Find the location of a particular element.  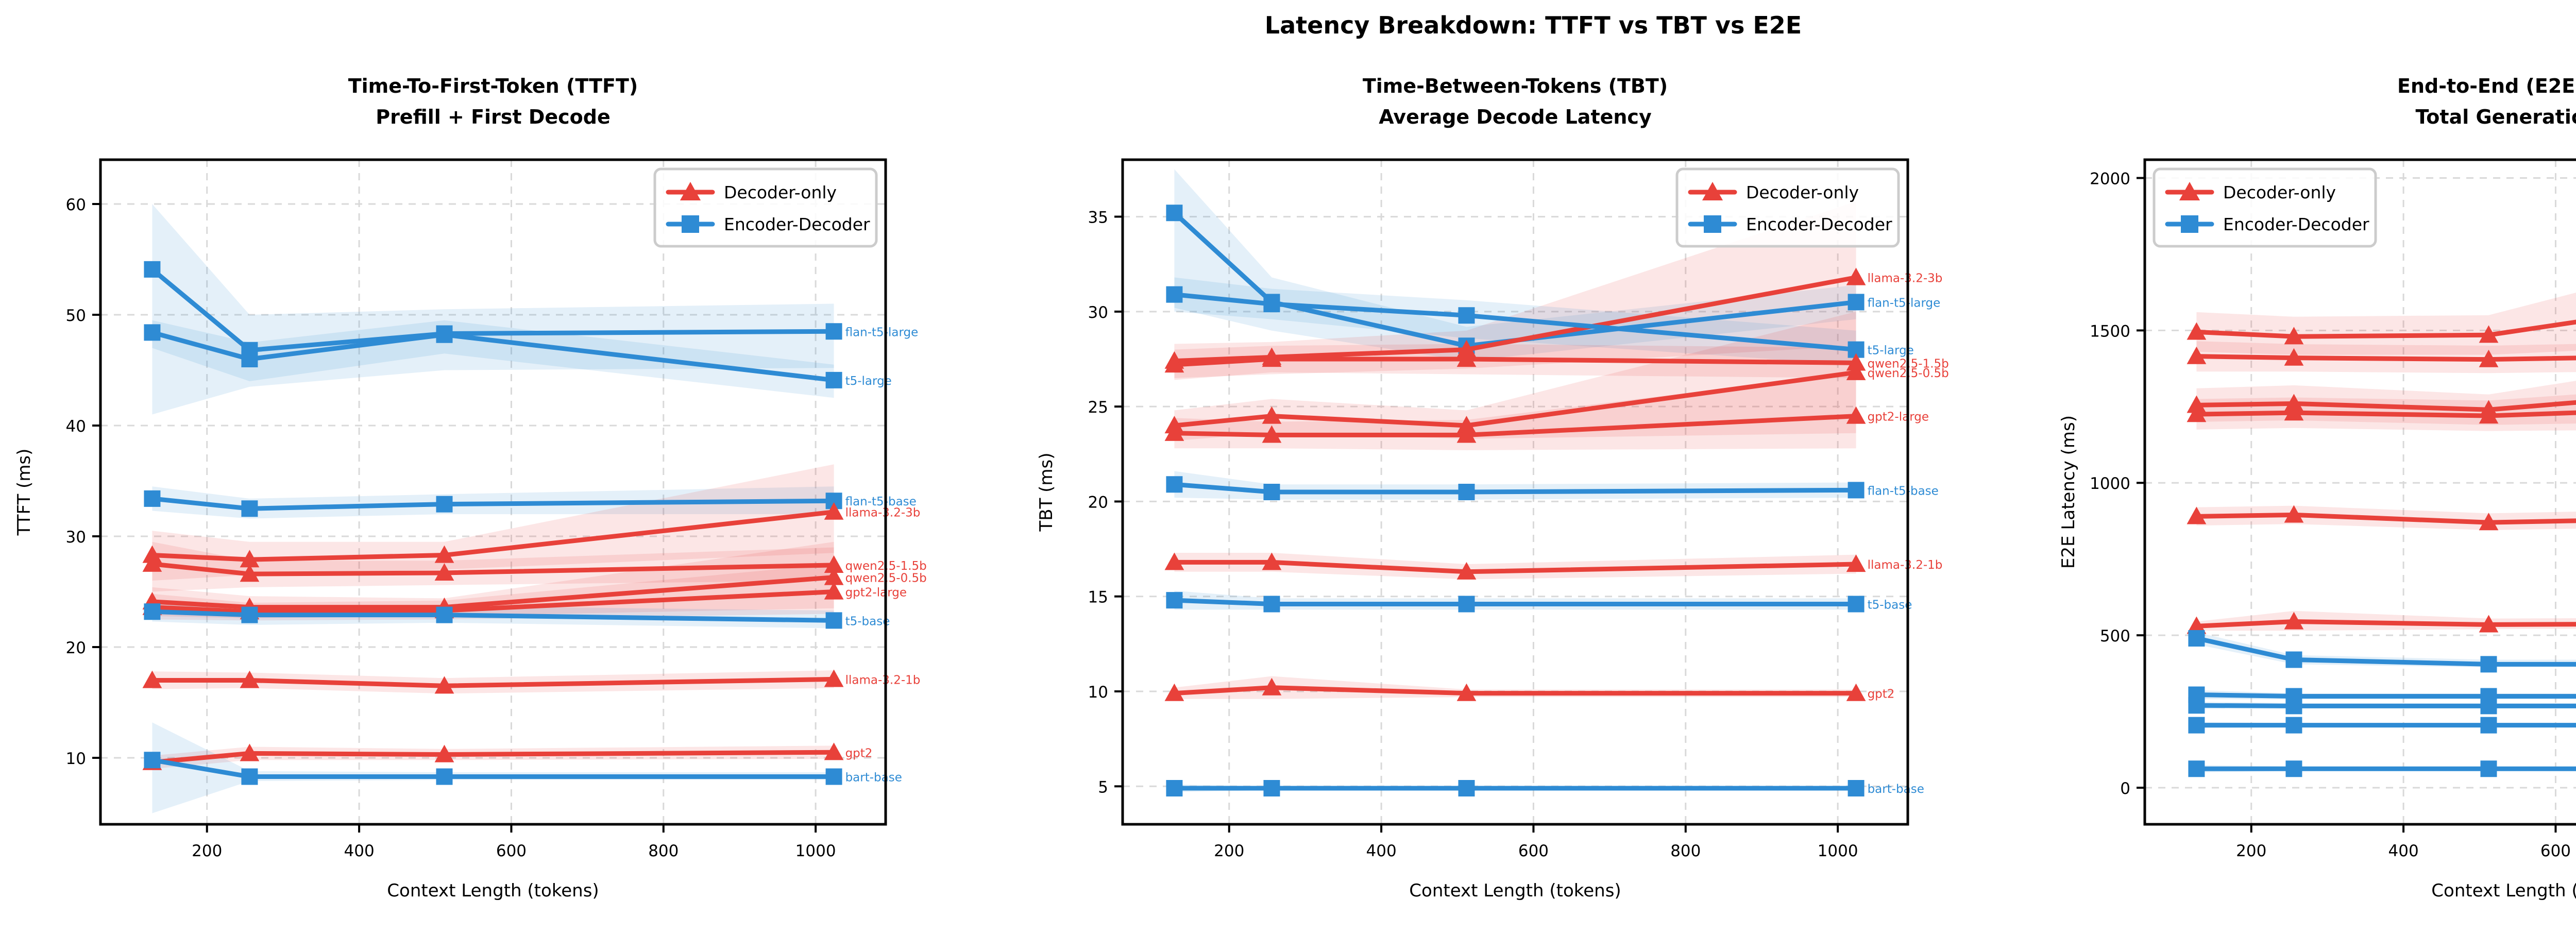

y-tick-label: 1000 is located at coordinates (2110, 483).